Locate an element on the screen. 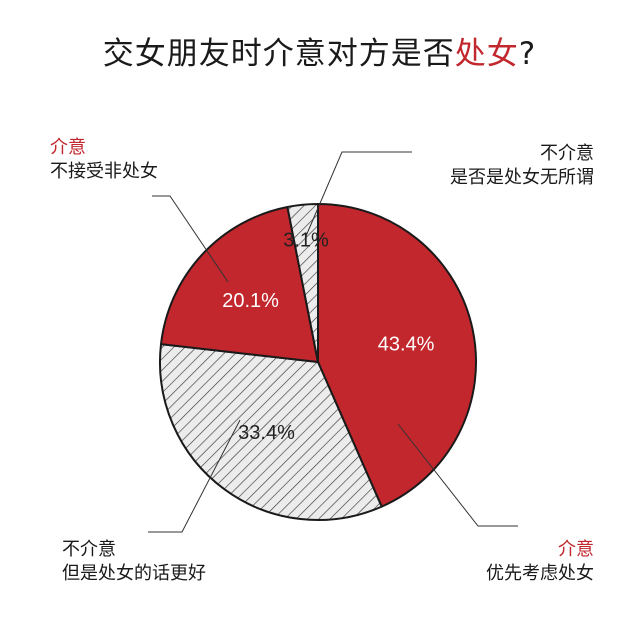 This screenshot has width=639, height=627. callout-prefer-virgin: 介意 优先考虑处女 is located at coordinates (528, 562).